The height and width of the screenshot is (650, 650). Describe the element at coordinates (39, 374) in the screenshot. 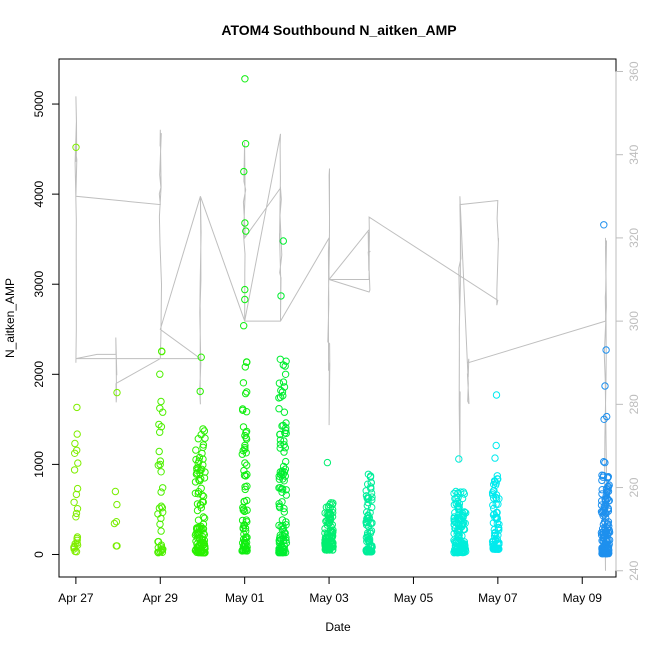

I see `y-tick-label: 2000` at that location.